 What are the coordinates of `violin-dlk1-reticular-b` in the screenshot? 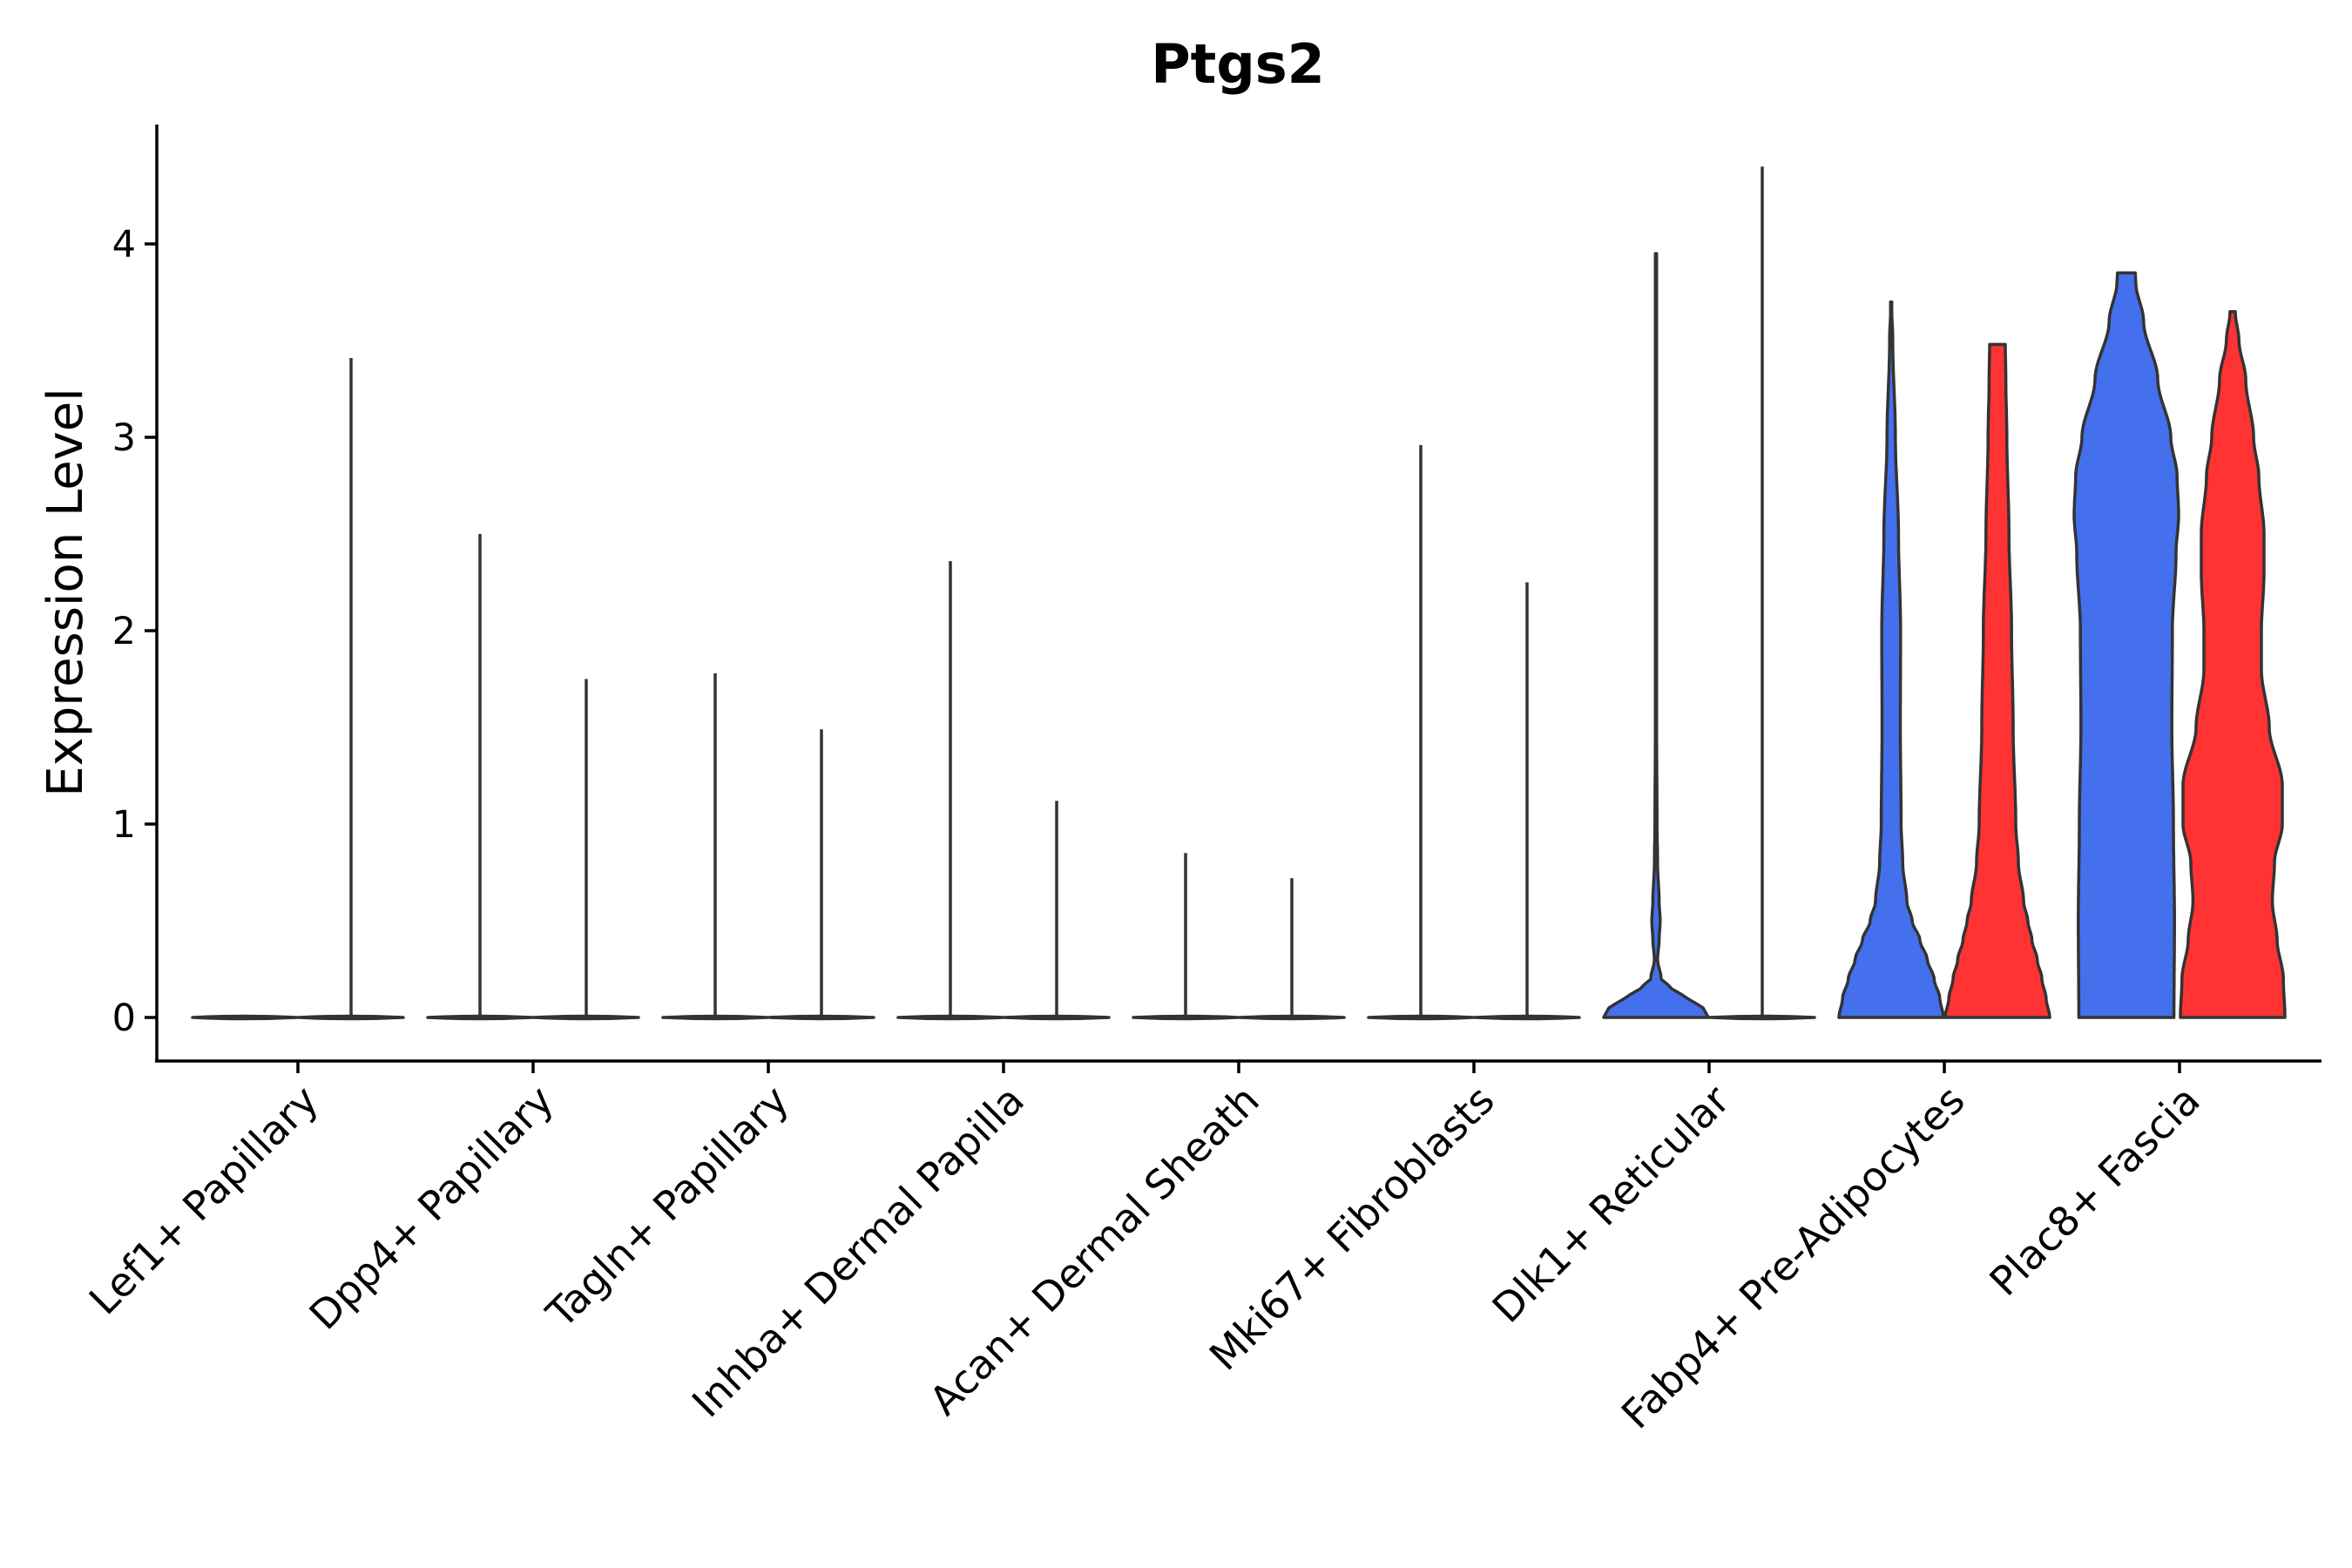 It's located at (1762, 593).